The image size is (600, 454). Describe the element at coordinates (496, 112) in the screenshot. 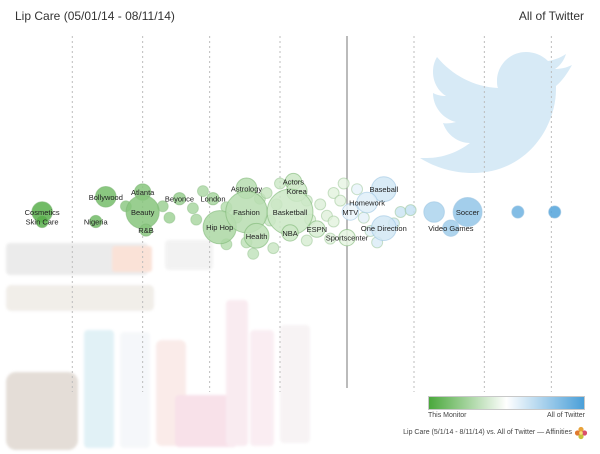

I see `twitter-bird-icon` at that location.